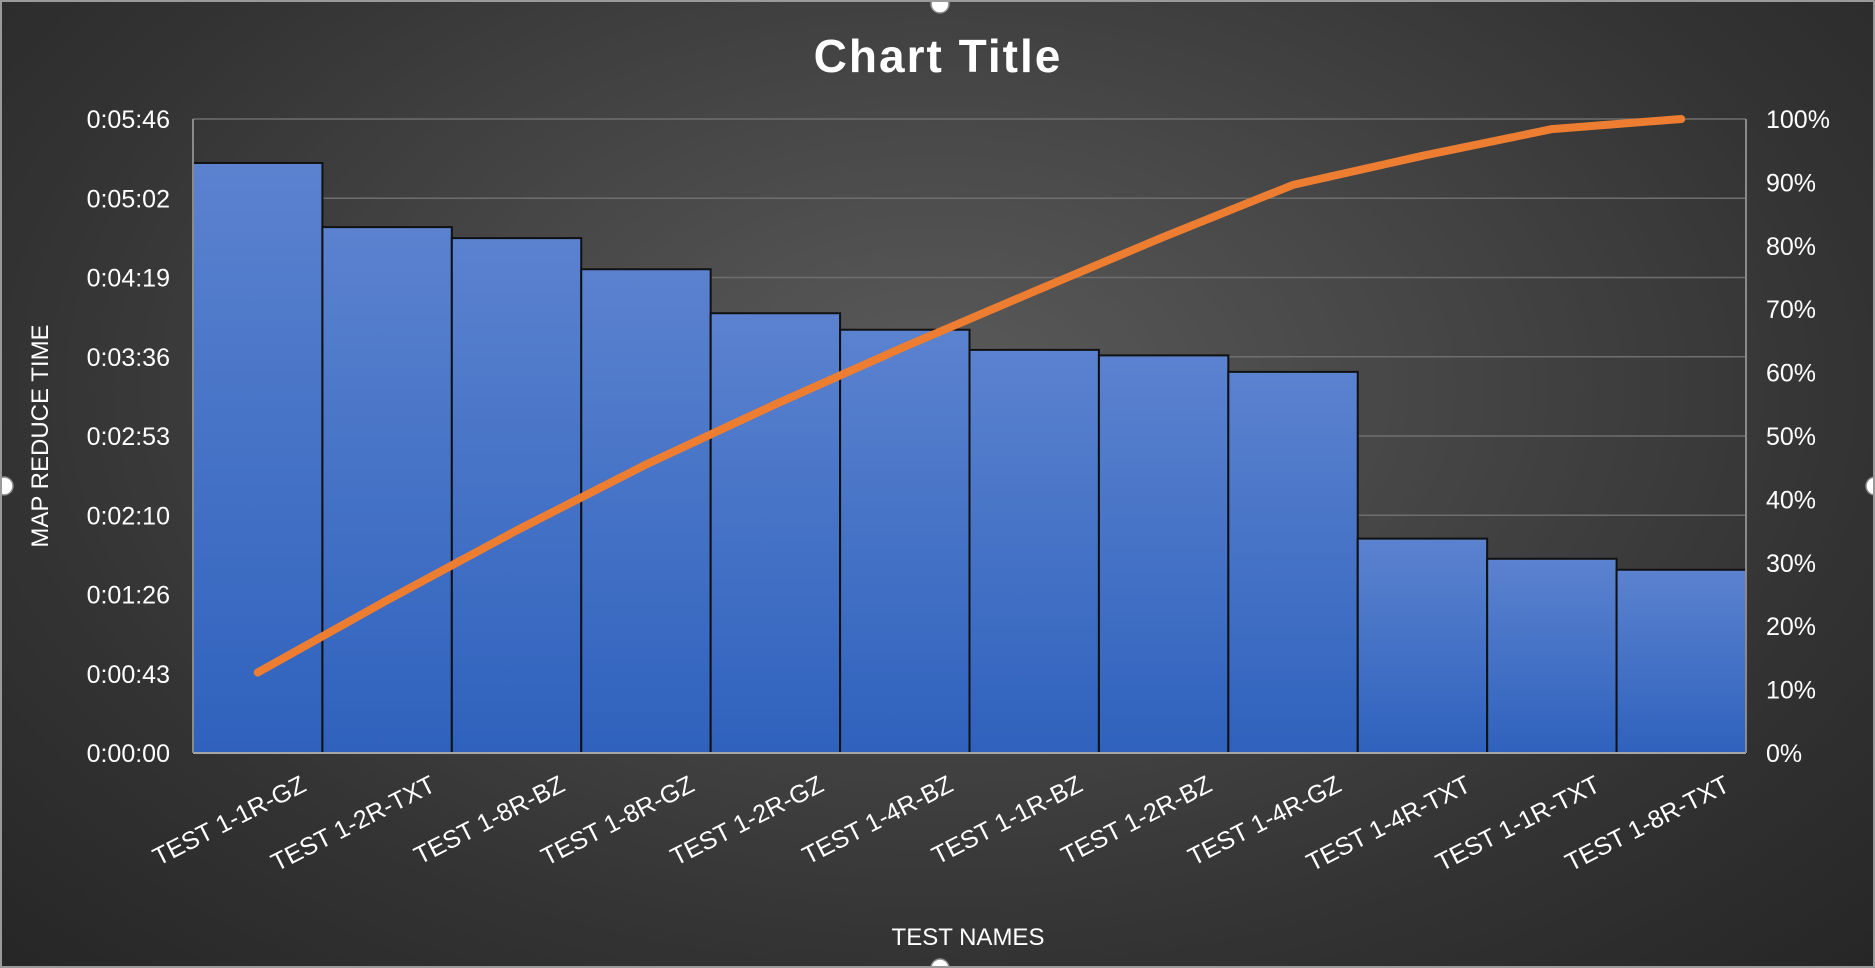 This screenshot has width=1875, height=968. Describe the element at coordinates (1791, 564) in the screenshot. I see `right-tick-label: 30%` at that location.